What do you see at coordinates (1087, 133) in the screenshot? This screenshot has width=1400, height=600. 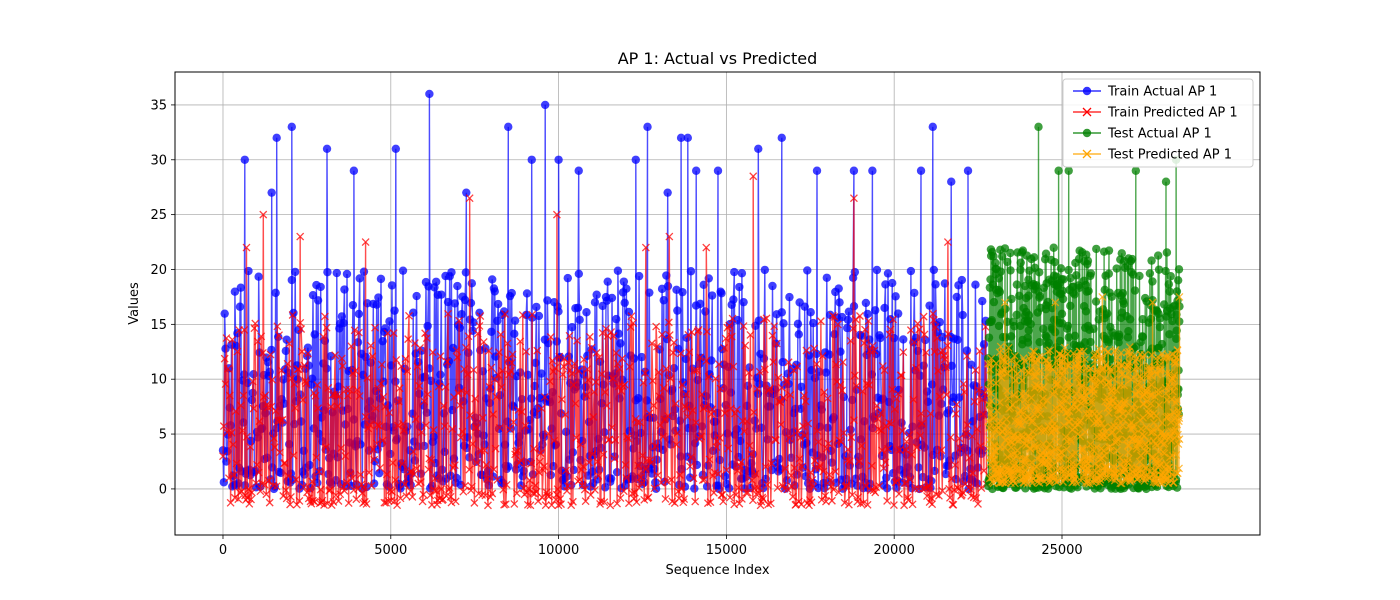 I see `legend-marker` at bounding box center [1087, 133].